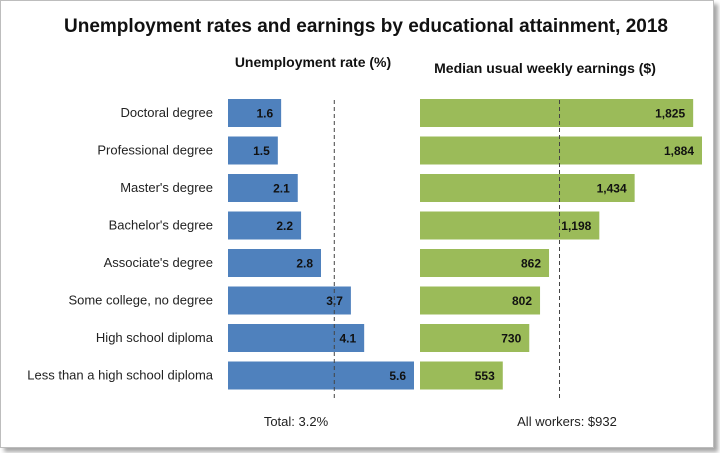 Image resolution: width=720 pixels, height=453 pixels. I want to click on unemployment-value-label: 2.2, so click(284, 226).